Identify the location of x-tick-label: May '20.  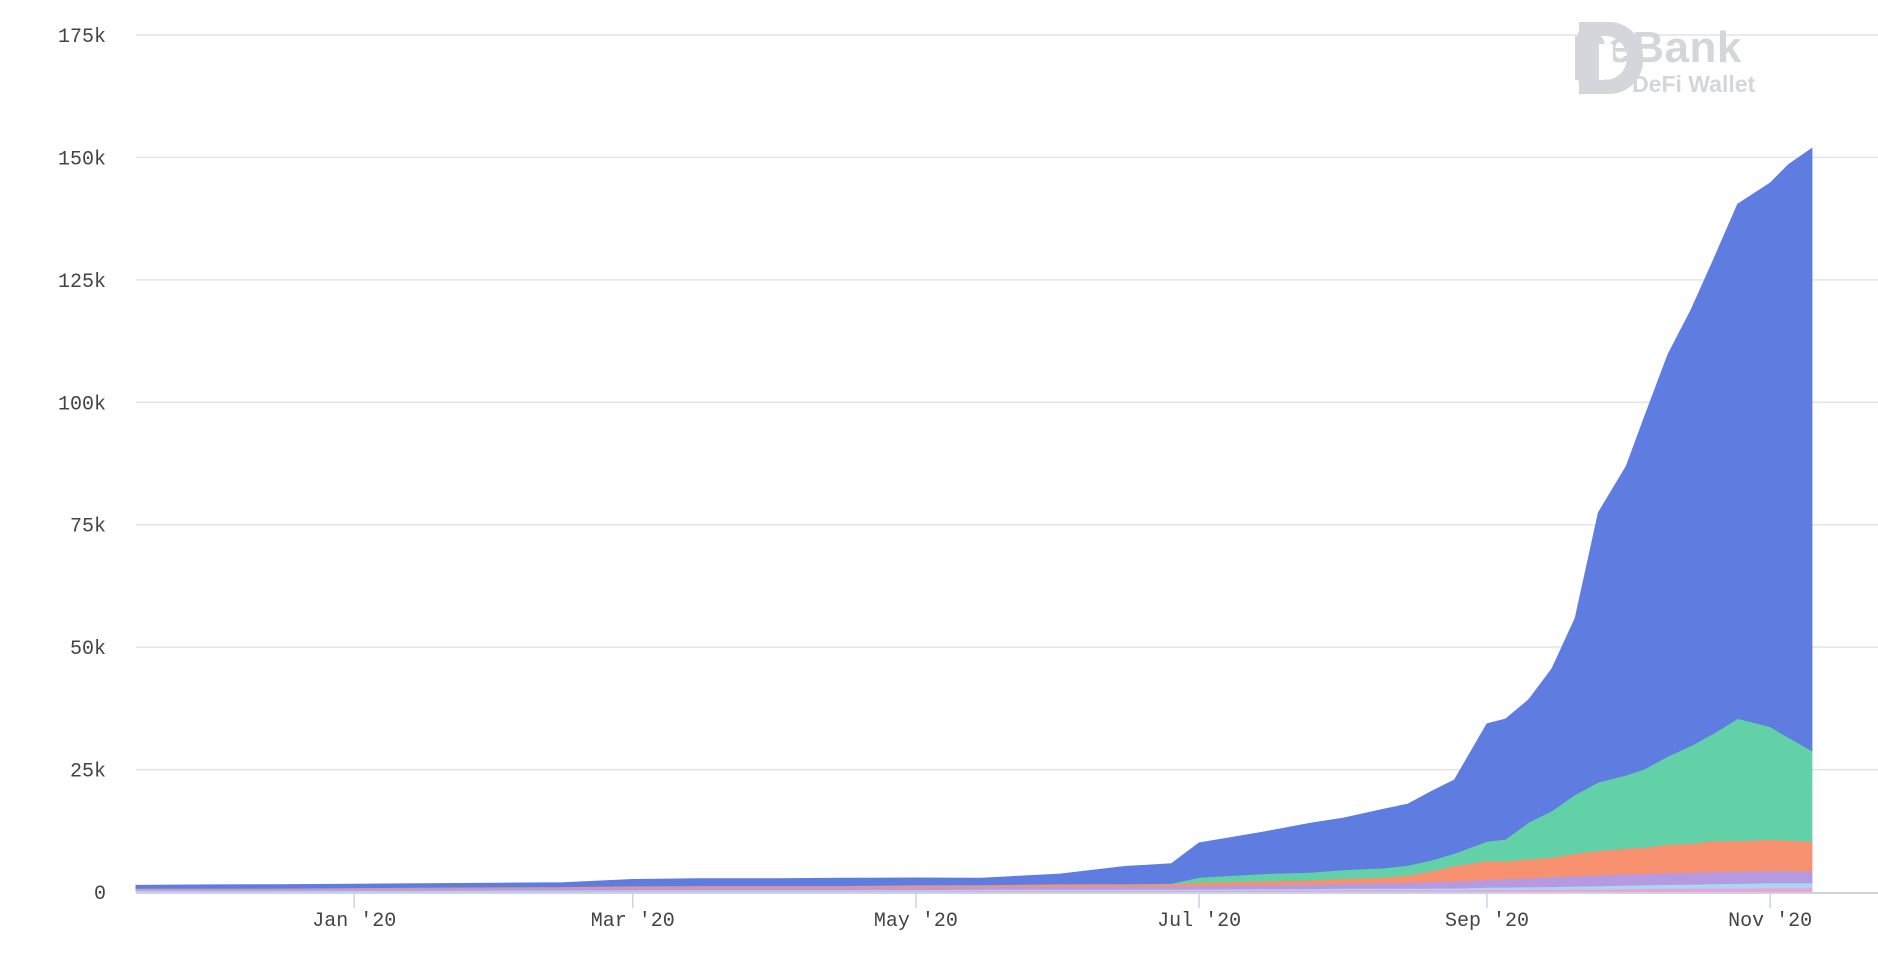
(916, 921).